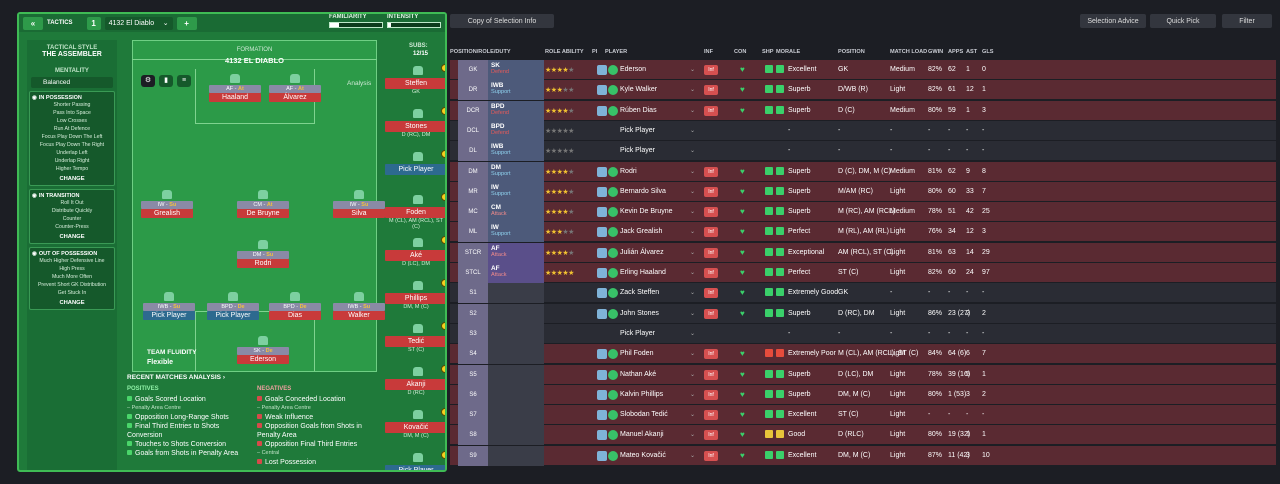 This screenshot has width=1280, height=484. Describe the element at coordinates (415, 129) in the screenshot. I see `sub-player: Stones D (RC), DM` at that location.